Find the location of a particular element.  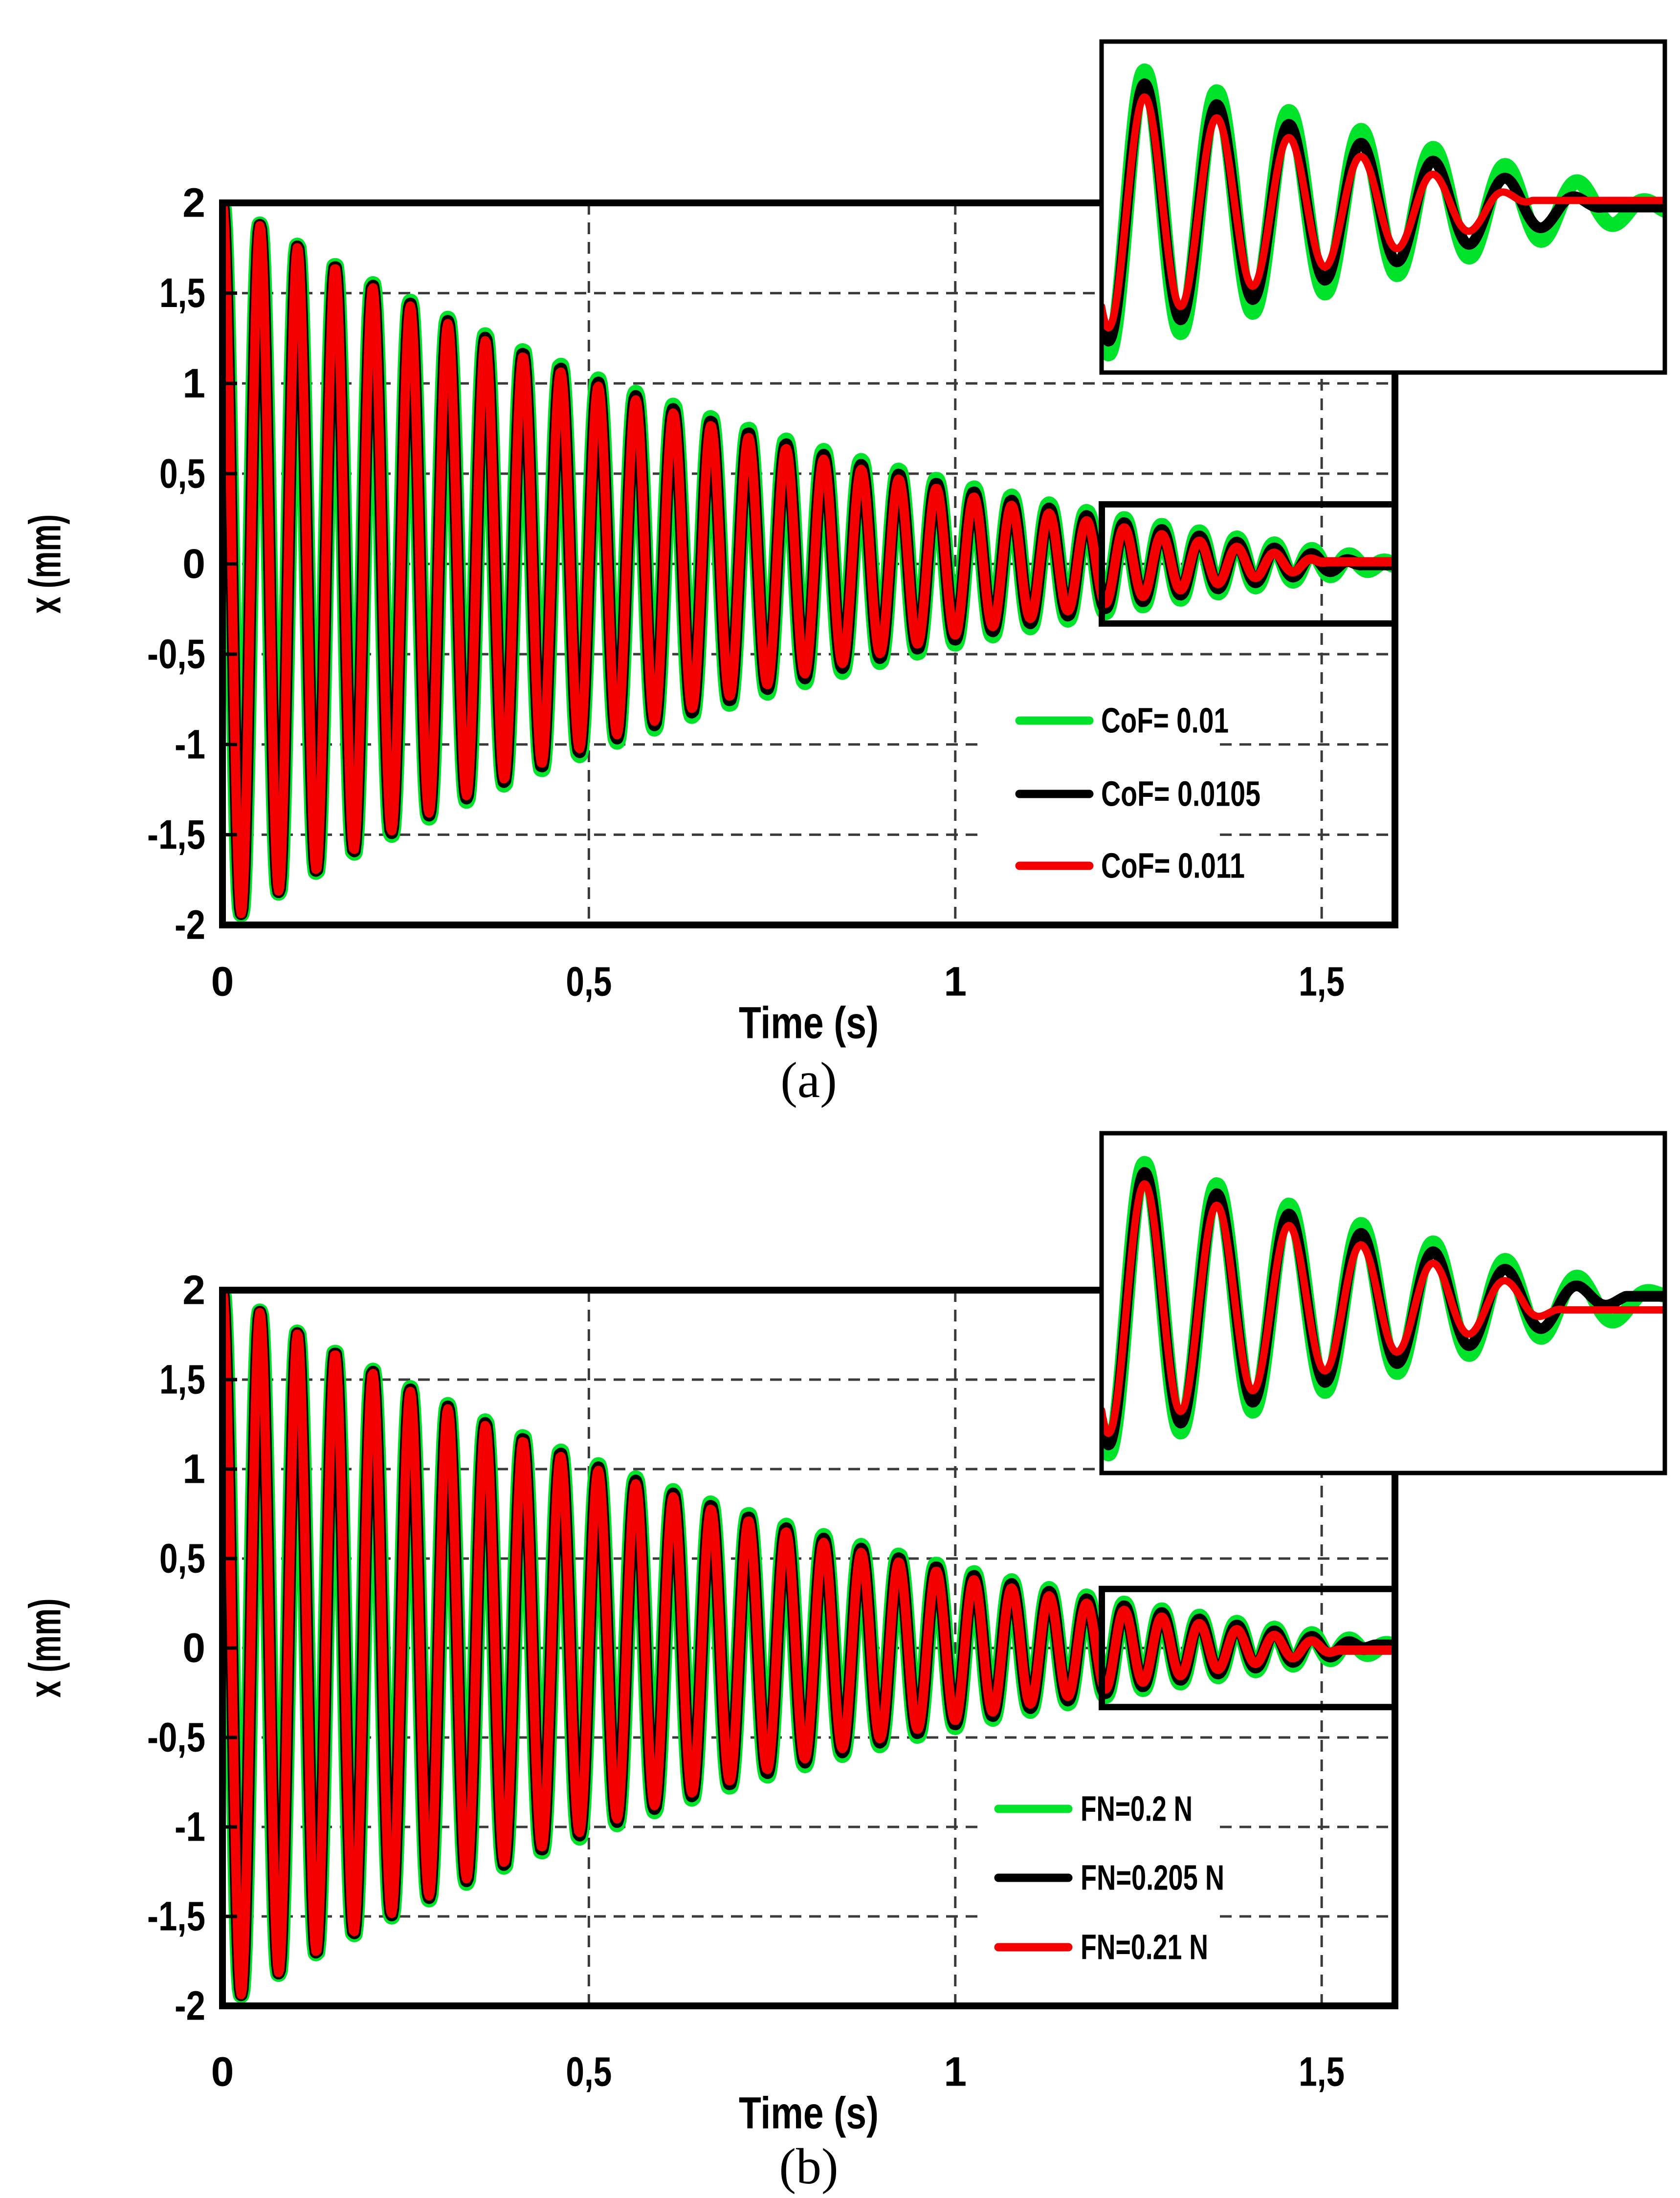

legend-item: FN=0.2 N is located at coordinates (1093, 1808).